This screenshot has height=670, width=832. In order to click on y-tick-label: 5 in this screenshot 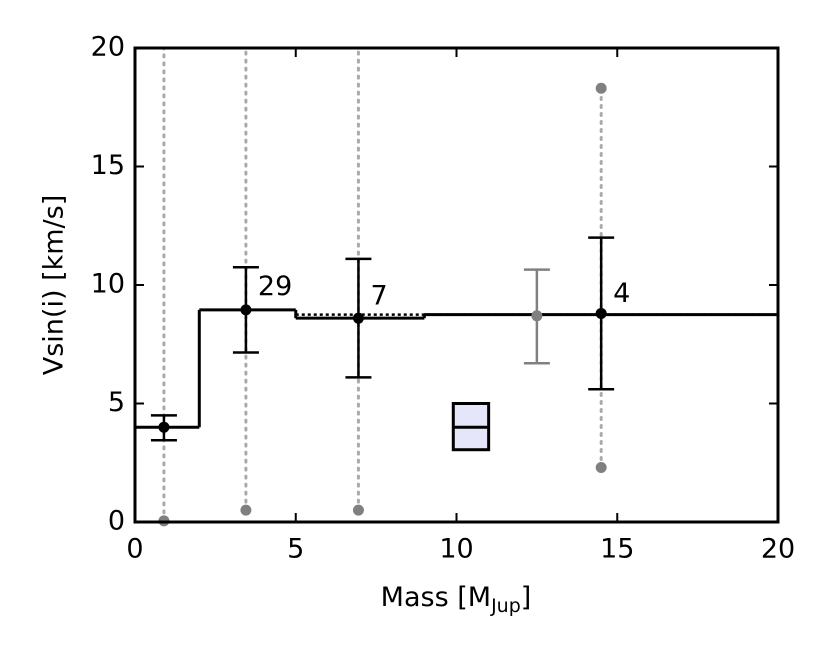, I will do `click(116, 402)`.